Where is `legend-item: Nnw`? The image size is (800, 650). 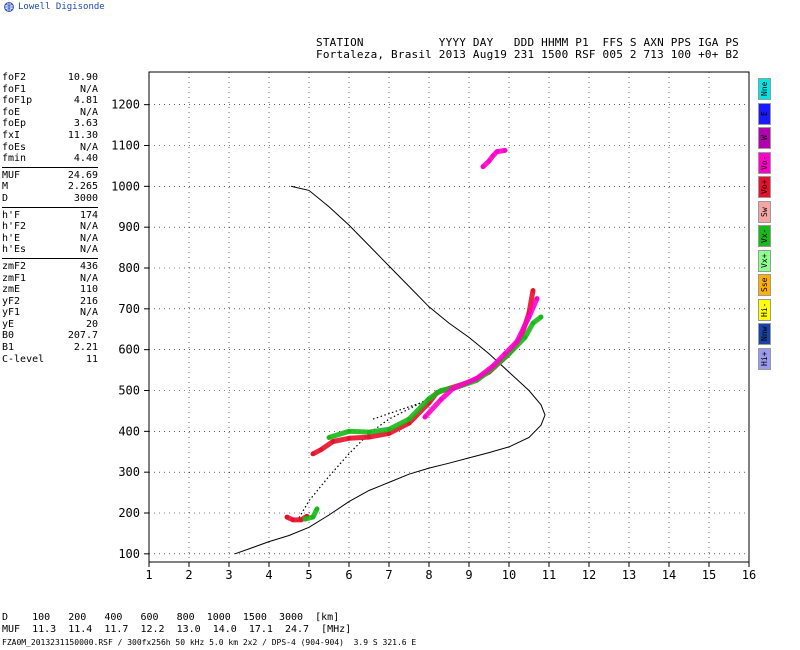 legend-item: Nnw is located at coordinates (764, 334).